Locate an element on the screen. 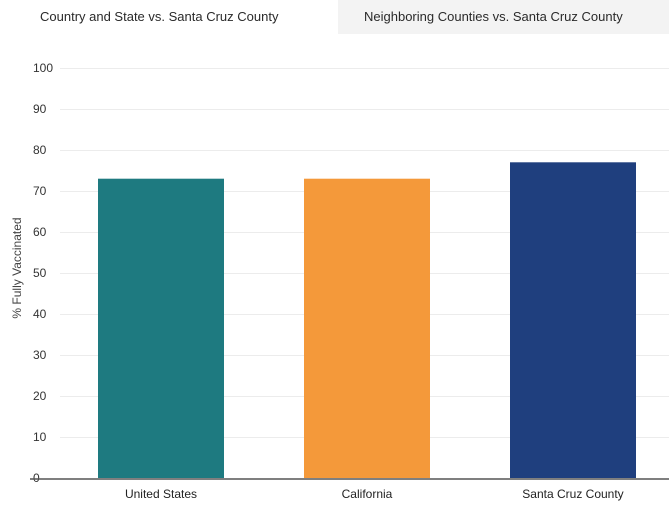 The width and height of the screenshot is (669, 506). bar-california is located at coordinates (367, 328).